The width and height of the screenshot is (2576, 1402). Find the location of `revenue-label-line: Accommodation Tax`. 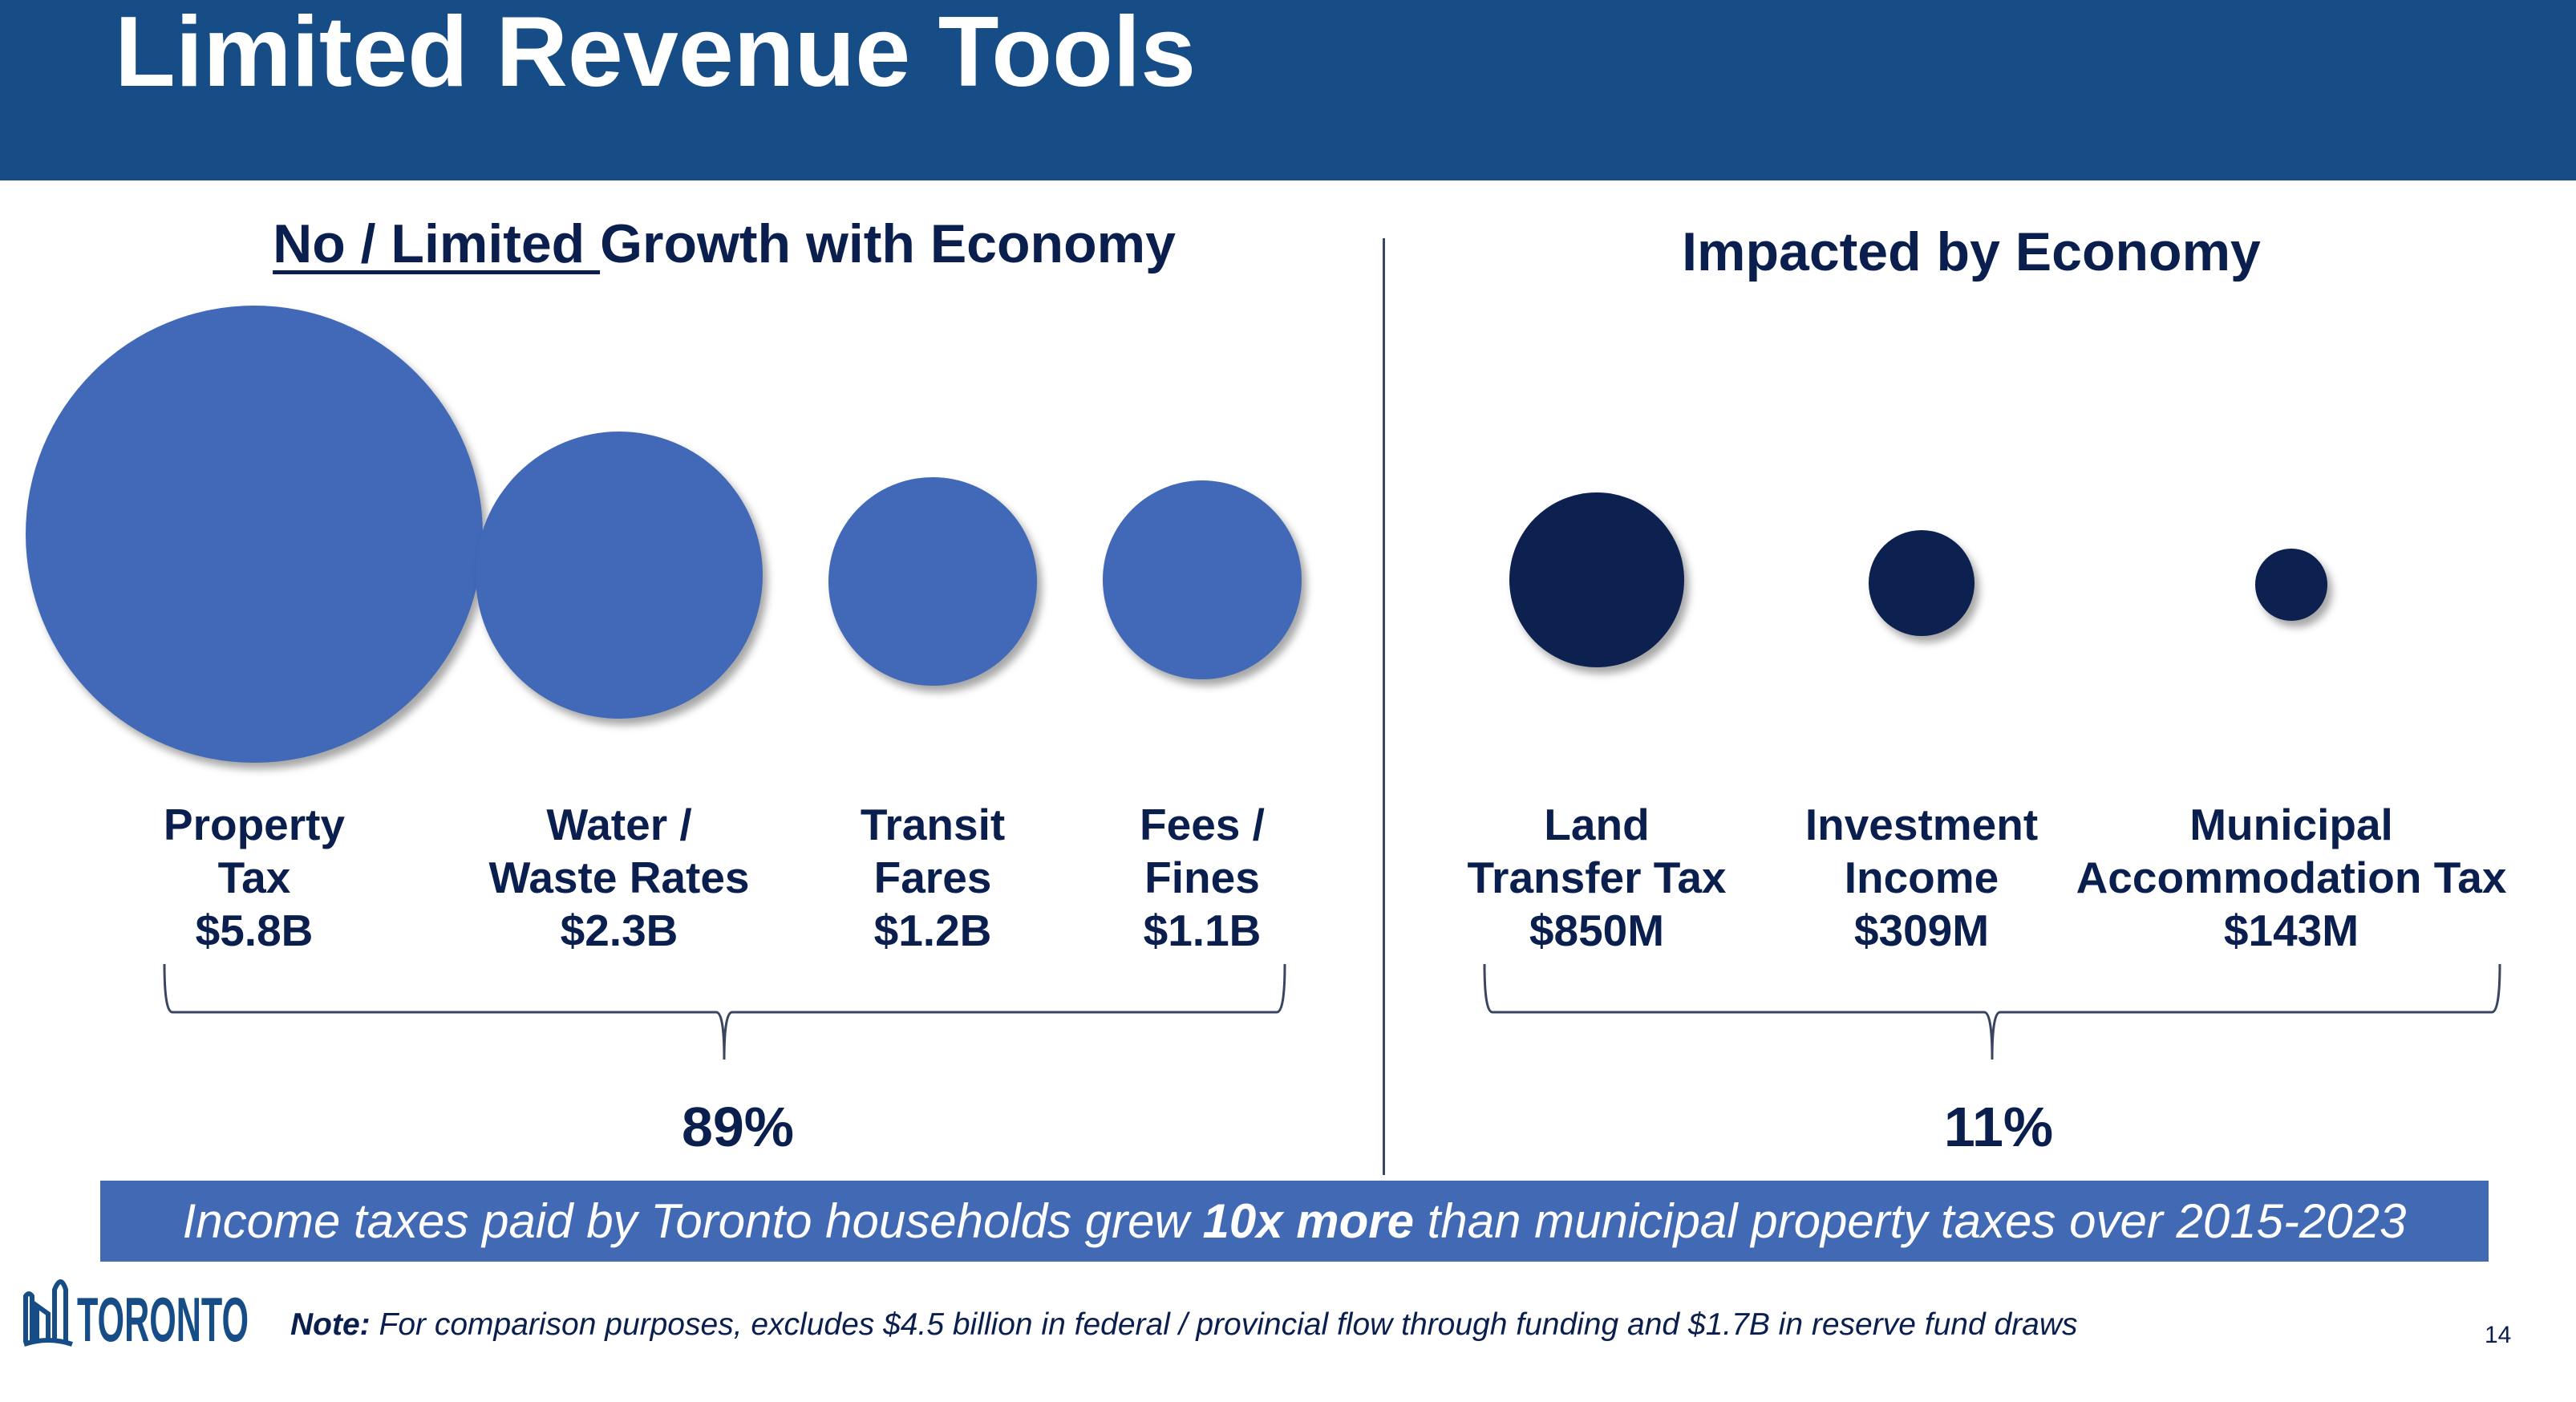

revenue-label-line: Accommodation Tax is located at coordinates (2291, 877).